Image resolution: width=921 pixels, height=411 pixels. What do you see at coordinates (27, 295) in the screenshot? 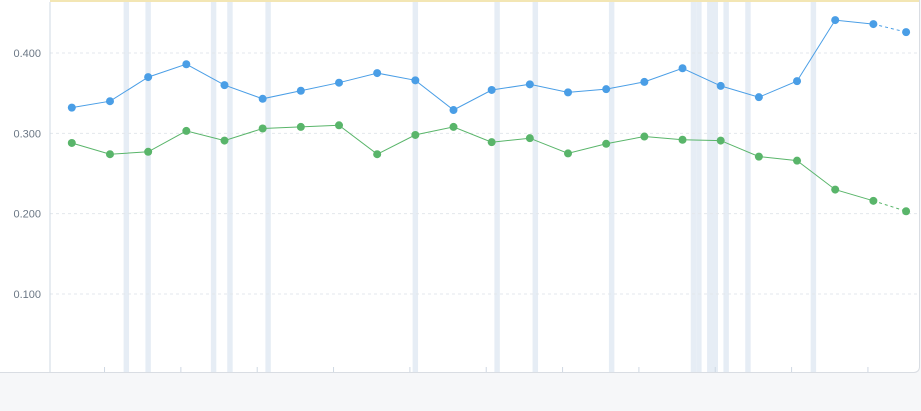
I see `y-tick-label: 0.100` at bounding box center [27, 295].